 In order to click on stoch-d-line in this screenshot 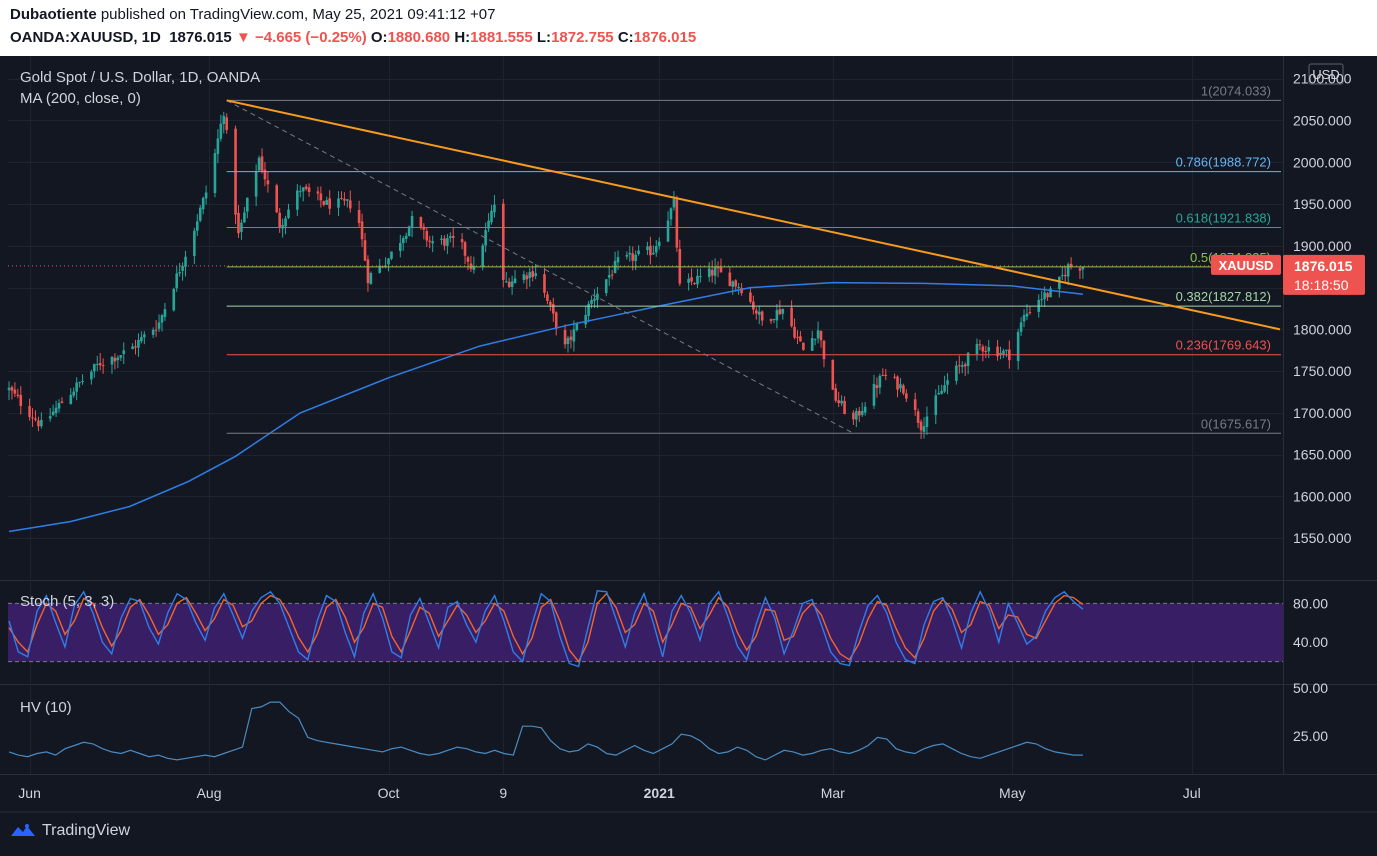, I will do `click(546, 627)`.